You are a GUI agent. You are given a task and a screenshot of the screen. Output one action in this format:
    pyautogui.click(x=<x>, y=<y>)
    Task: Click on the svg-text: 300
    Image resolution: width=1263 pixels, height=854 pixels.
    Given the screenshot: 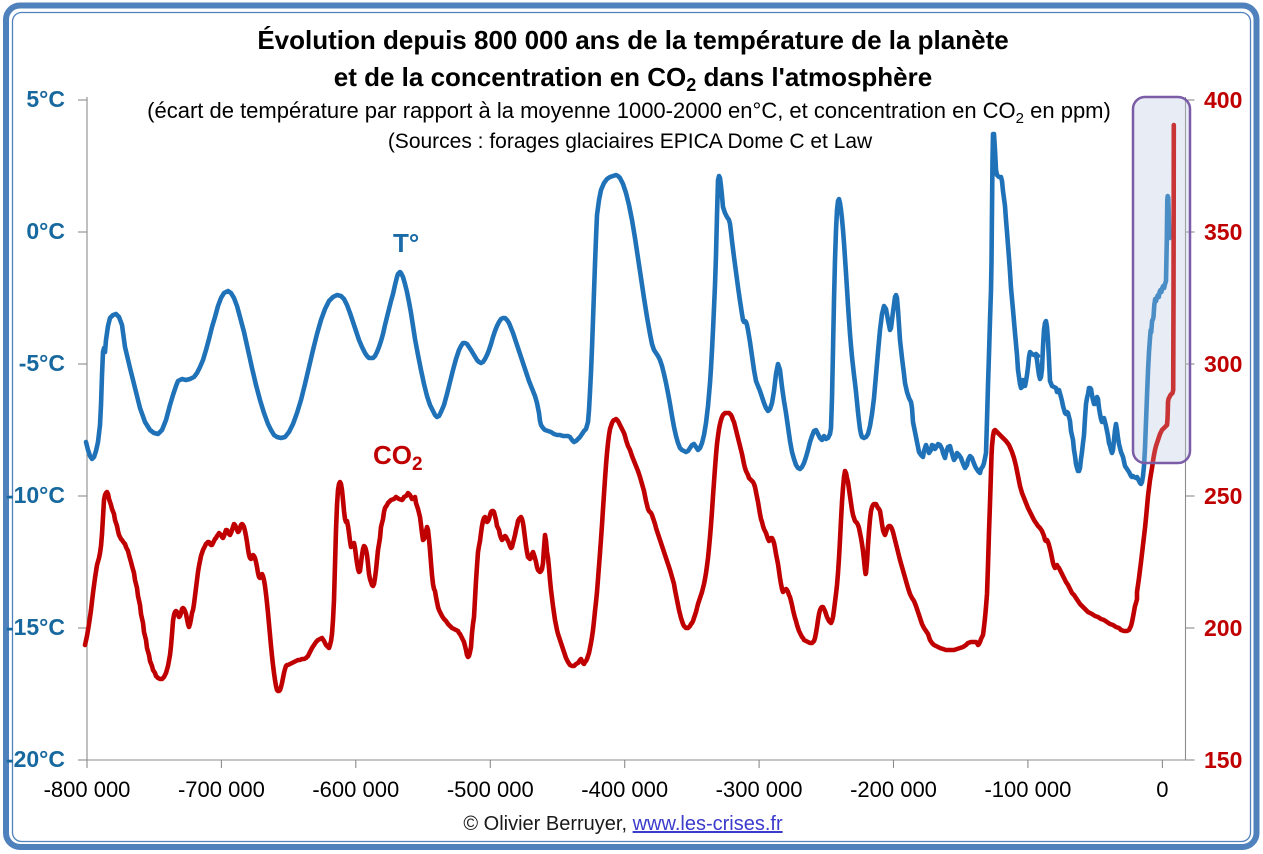 What is the action you would take?
    pyautogui.click(x=1223, y=364)
    